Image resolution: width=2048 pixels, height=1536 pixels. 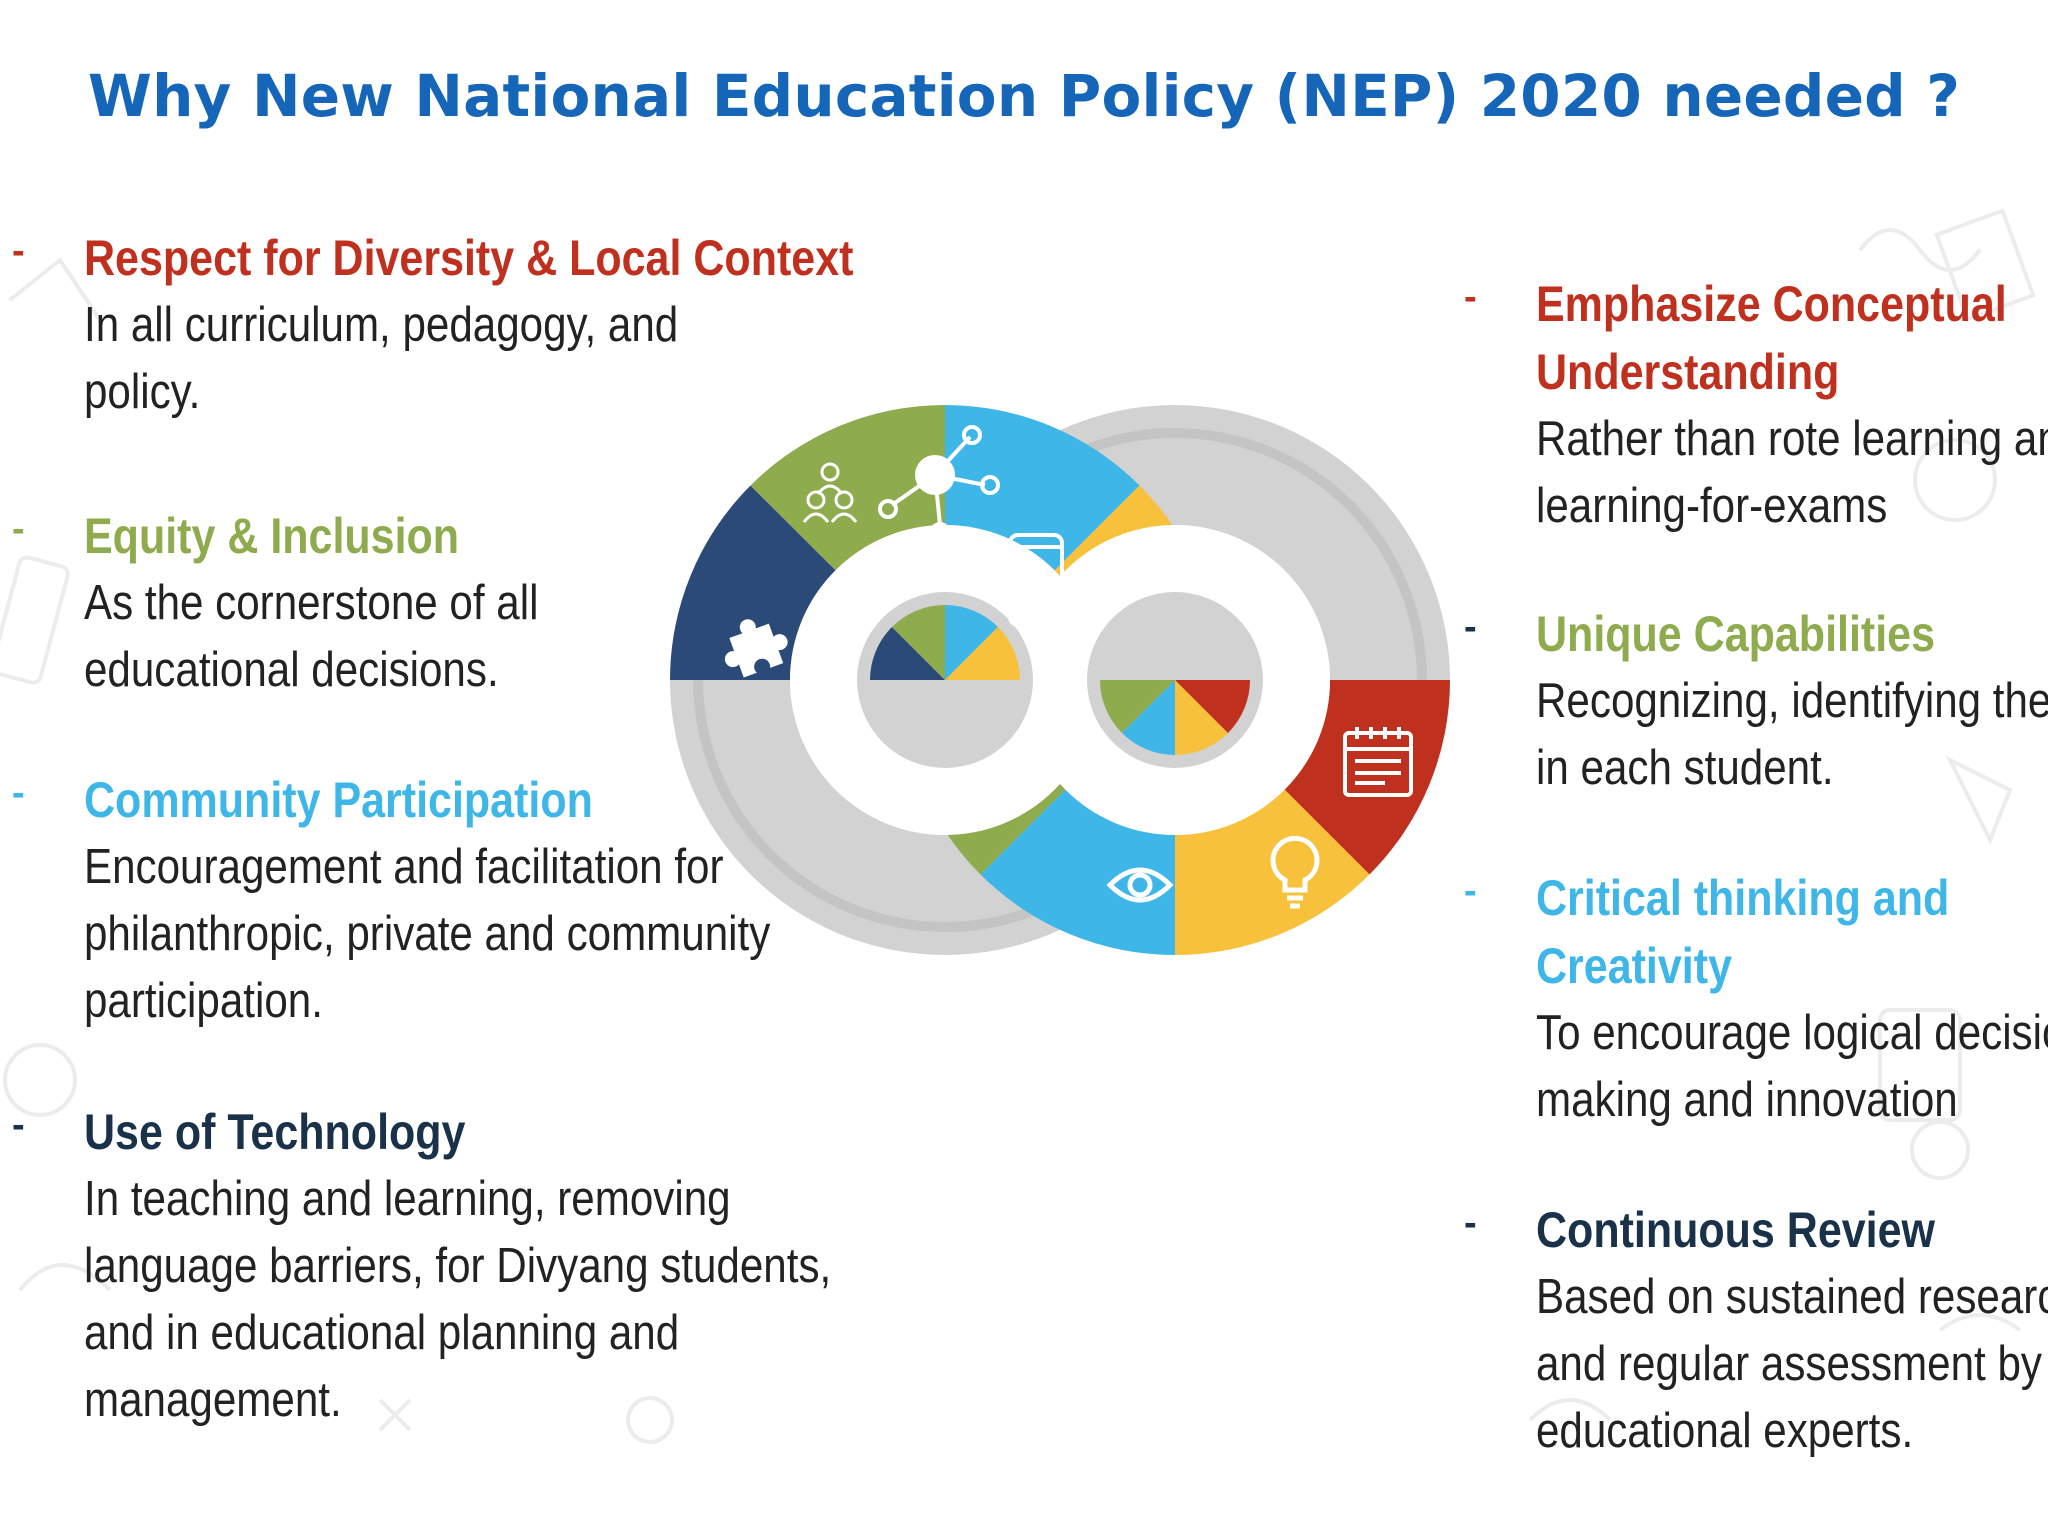 What do you see at coordinates (1735, 1230) in the screenshot?
I see `point-heading: Continuous Review` at bounding box center [1735, 1230].